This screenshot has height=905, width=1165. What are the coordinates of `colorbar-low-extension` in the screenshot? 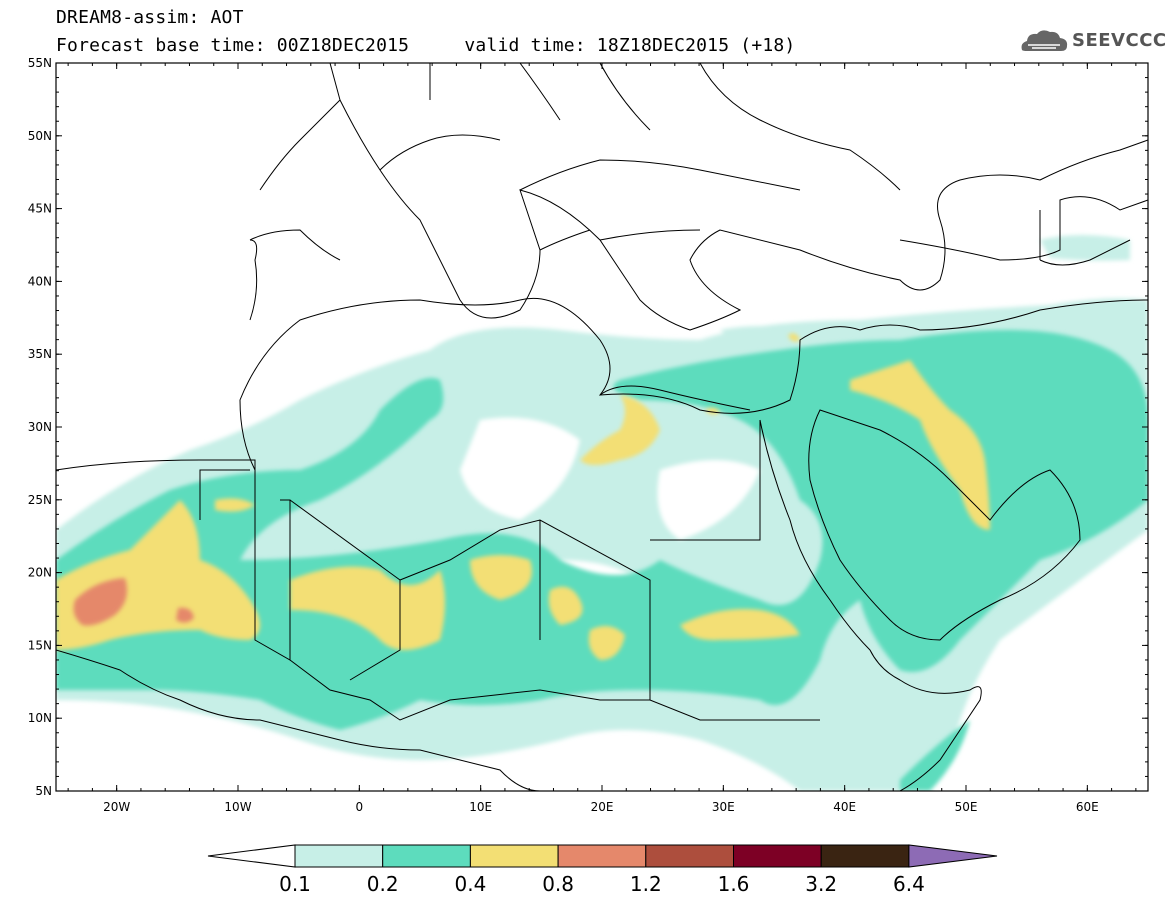 It's located at (251, 856).